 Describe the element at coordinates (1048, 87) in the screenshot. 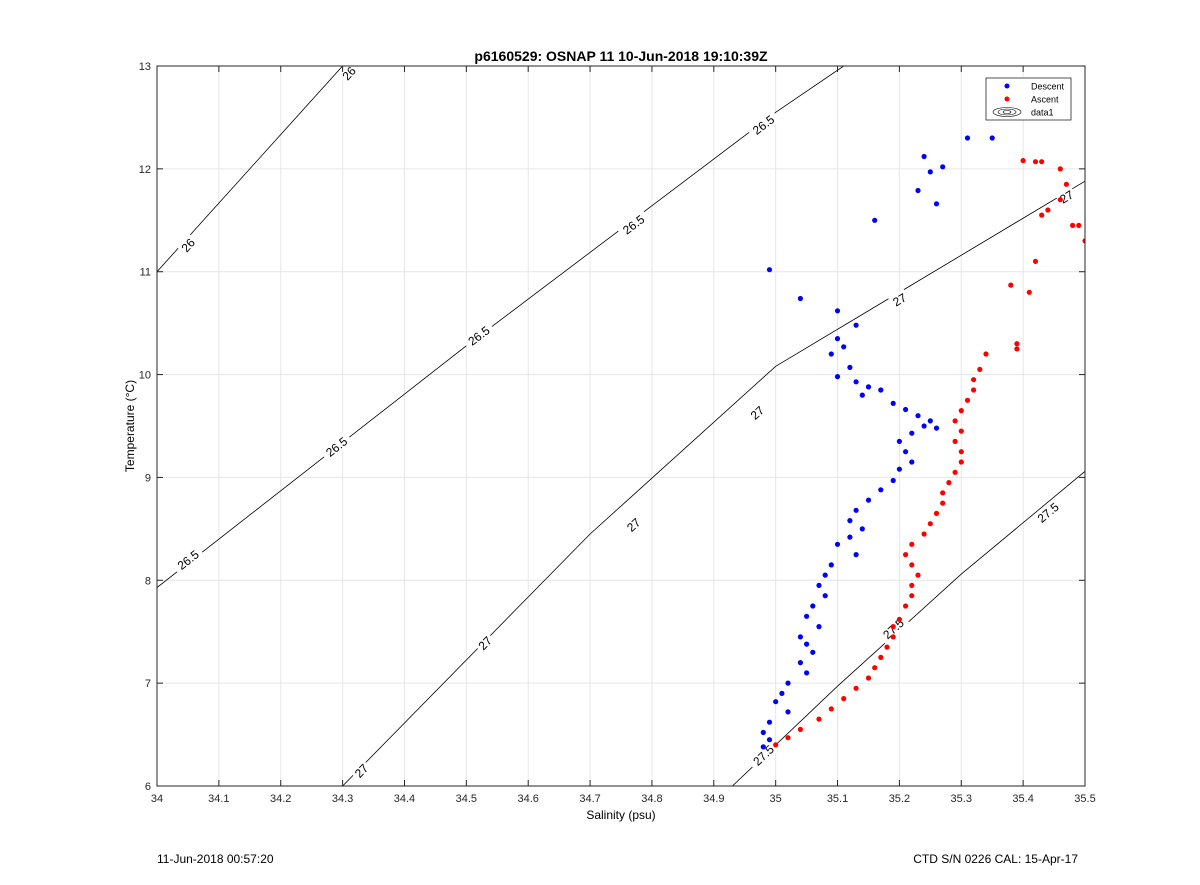

I see `legend-descent-label: Descent` at that location.